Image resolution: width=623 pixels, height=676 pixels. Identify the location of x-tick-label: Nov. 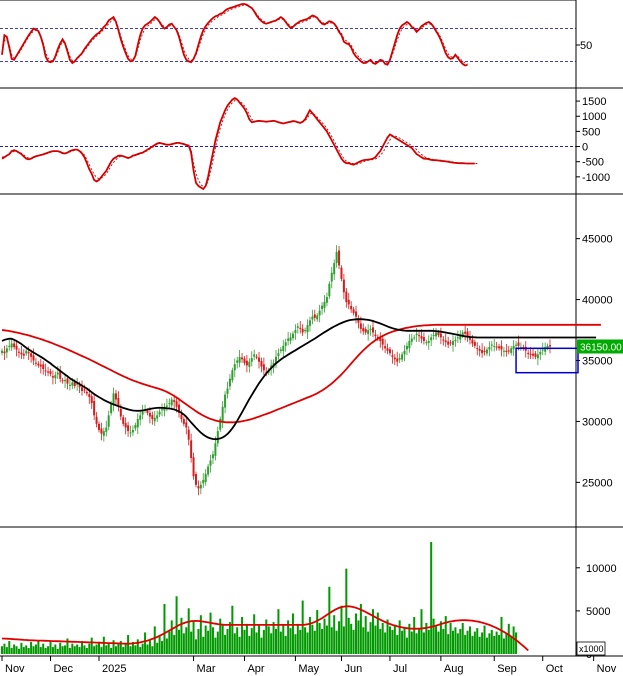
(607, 669).